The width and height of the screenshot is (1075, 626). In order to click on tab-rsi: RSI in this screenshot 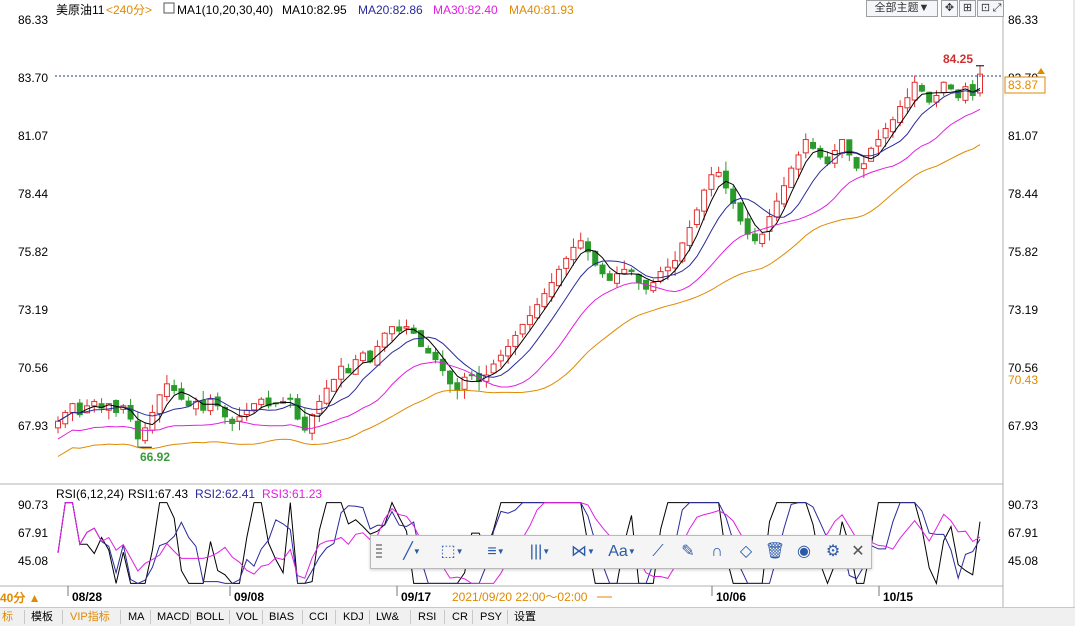, I will do `click(427, 617)`.